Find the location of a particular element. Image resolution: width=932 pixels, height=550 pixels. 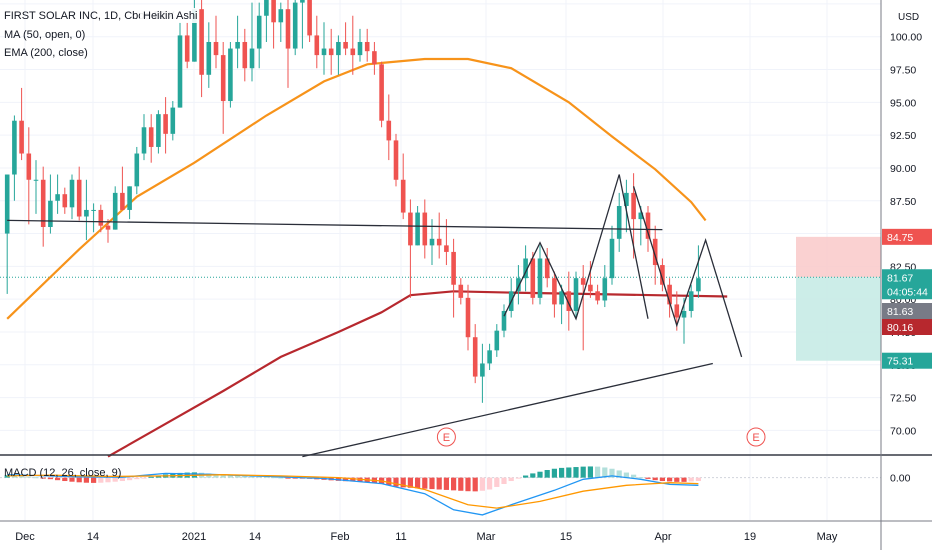

price-axis-tick: 97.50 is located at coordinates (903, 71).